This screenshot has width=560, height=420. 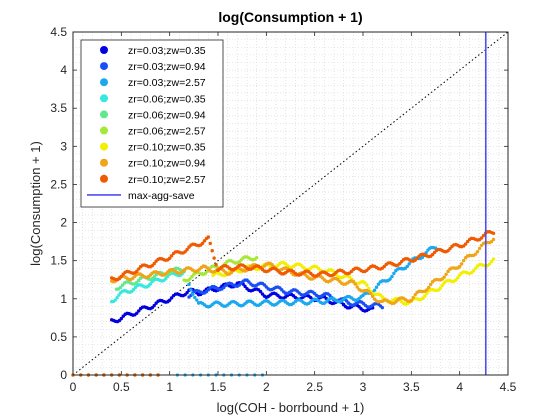 I want to click on legend-label: zr=0.03;zw=0.35, so click(x=167, y=51).